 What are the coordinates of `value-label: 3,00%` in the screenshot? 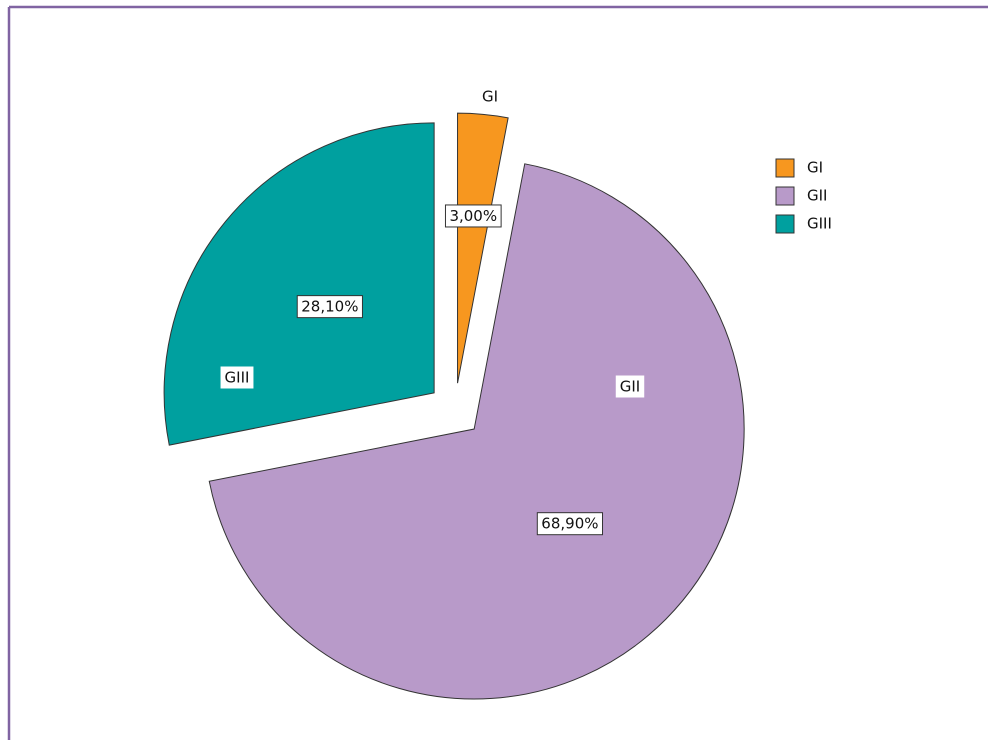 It's located at (473, 216).